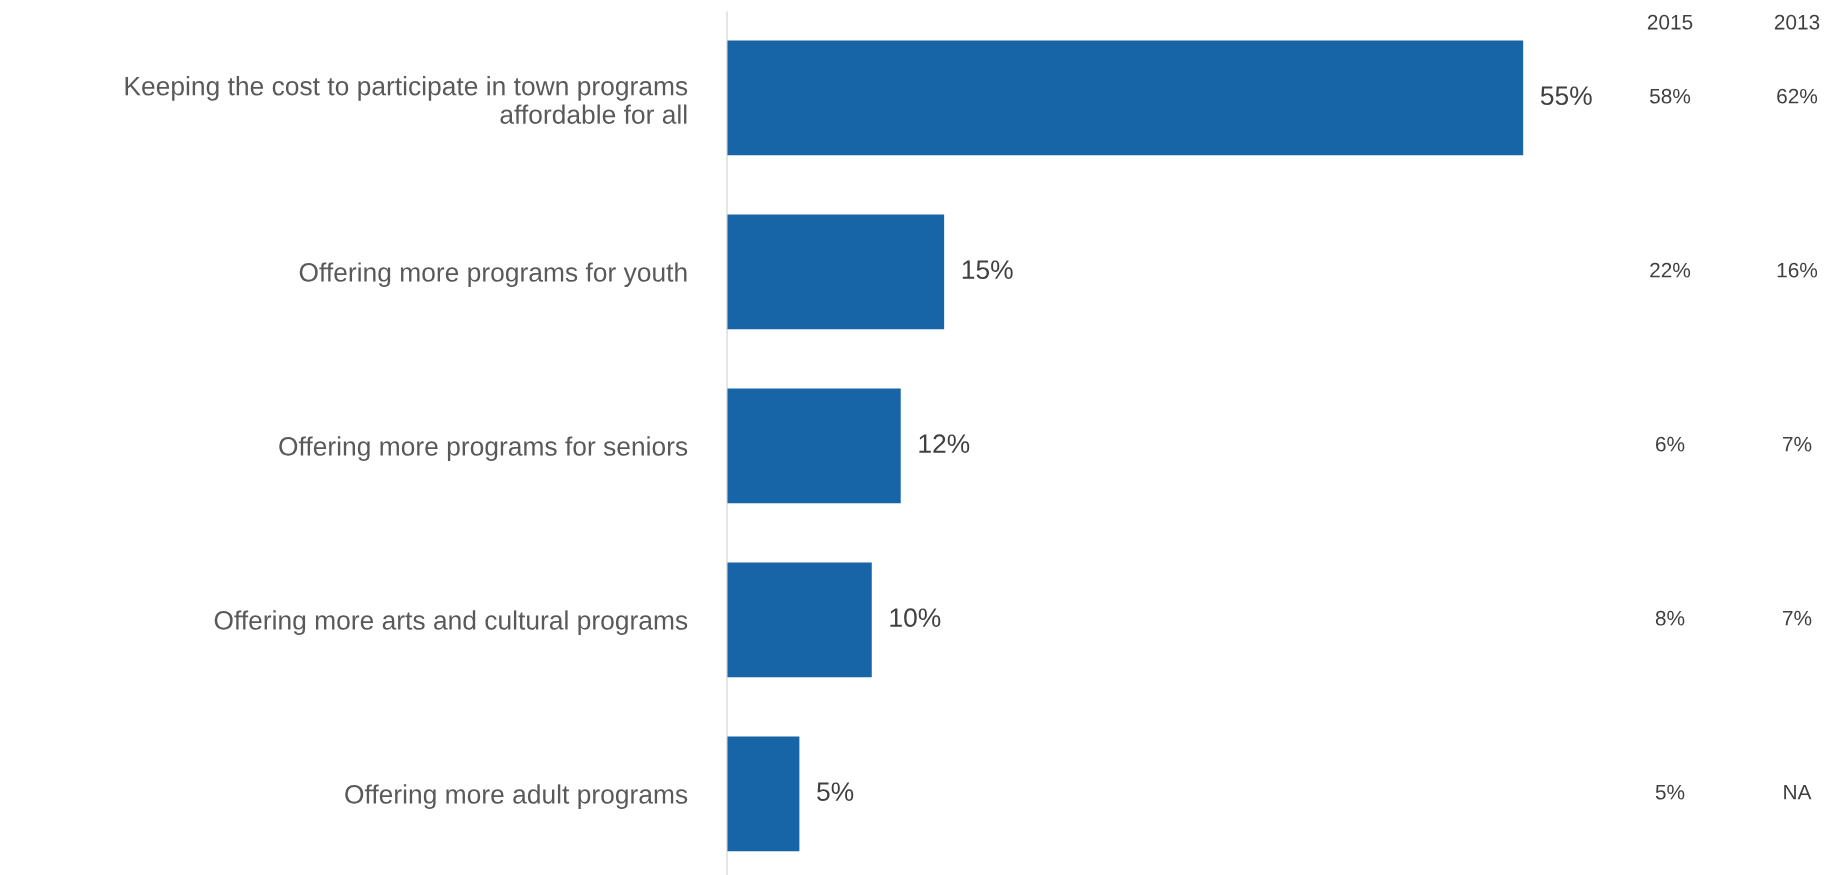 The image size is (1844, 875). Describe the element at coordinates (1670, 96) in the screenshot. I see `text: 58%` at that location.